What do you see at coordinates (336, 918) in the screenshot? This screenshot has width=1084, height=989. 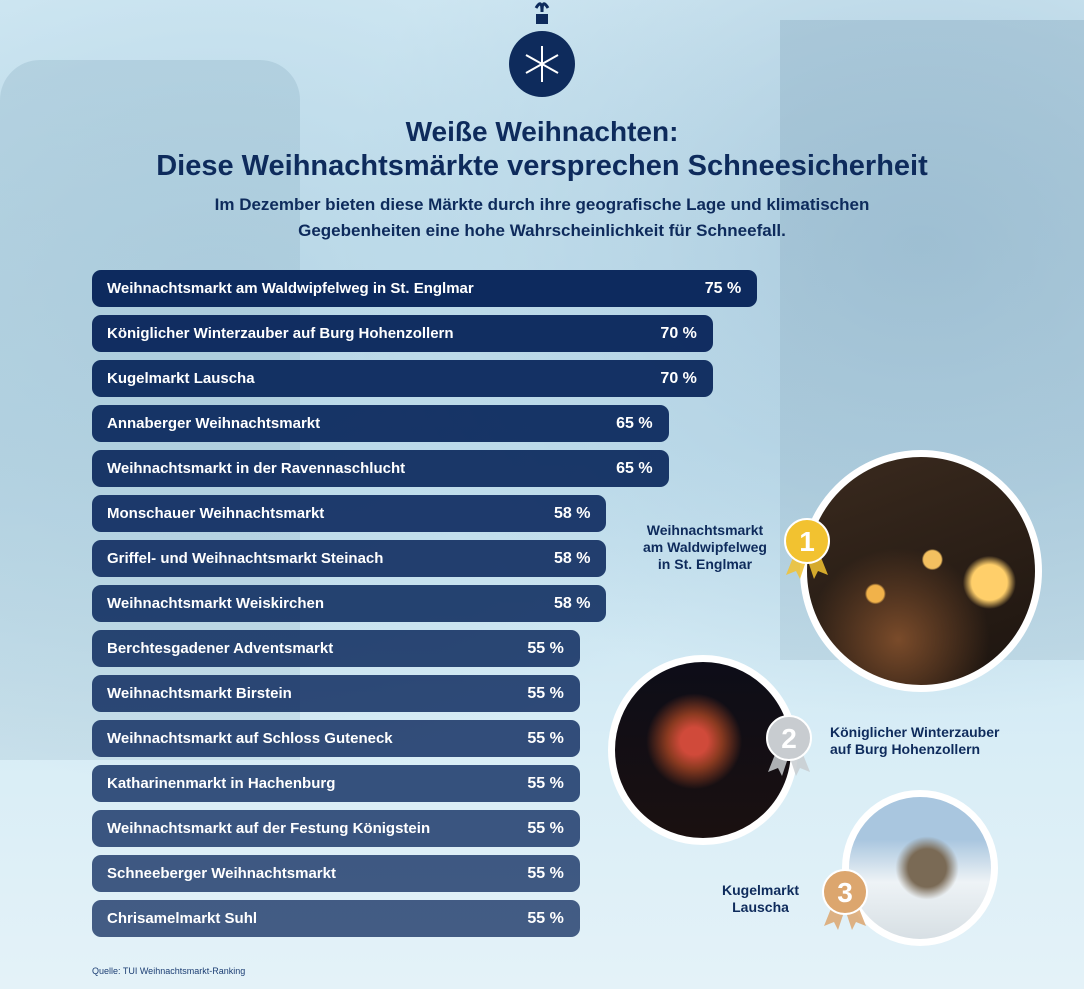 I see `bar: Chrisamelmarkt Suhl 55 %` at bounding box center [336, 918].